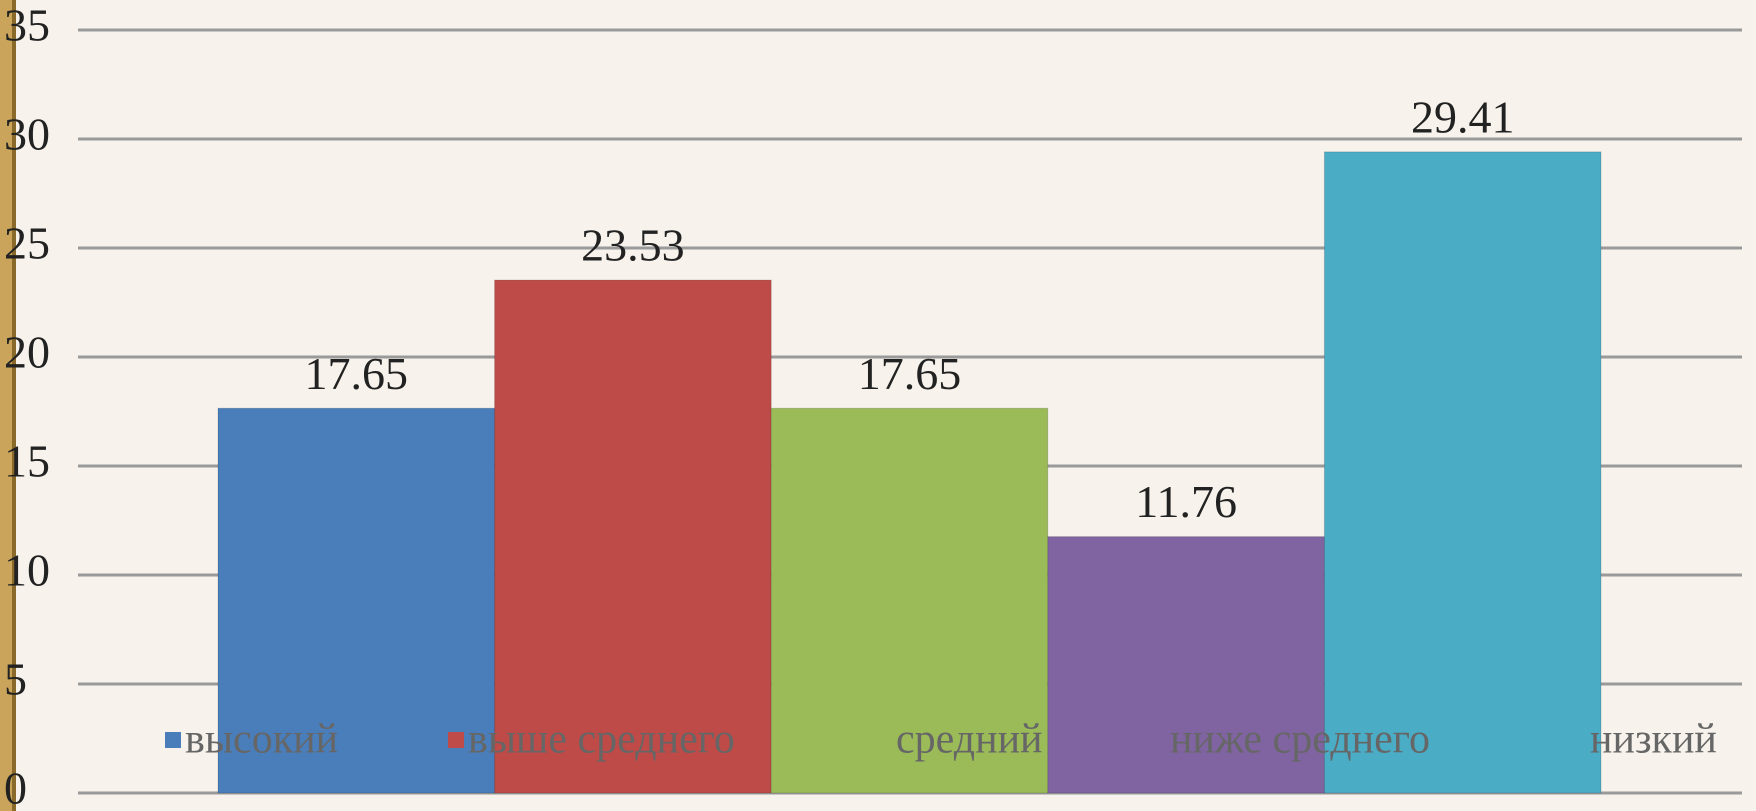 Image resolution: width=1756 pixels, height=811 pixels. I want to click on y-tick-label: 25, so click(27, 243).